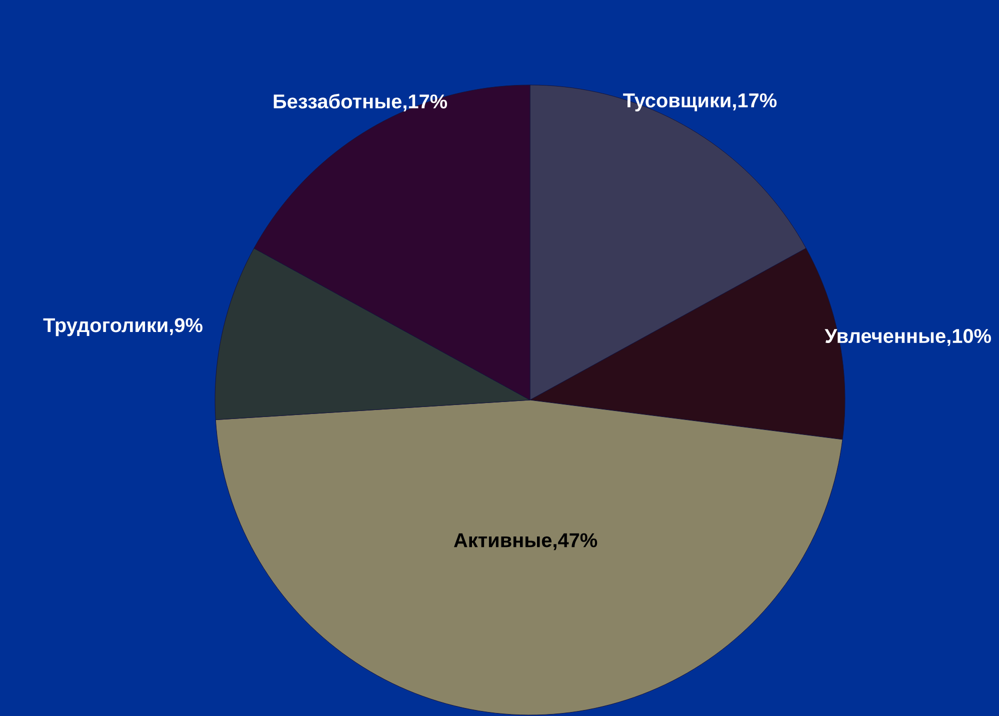  I want to click on slice-label: Трудоголики,9%, so click(122, 327).